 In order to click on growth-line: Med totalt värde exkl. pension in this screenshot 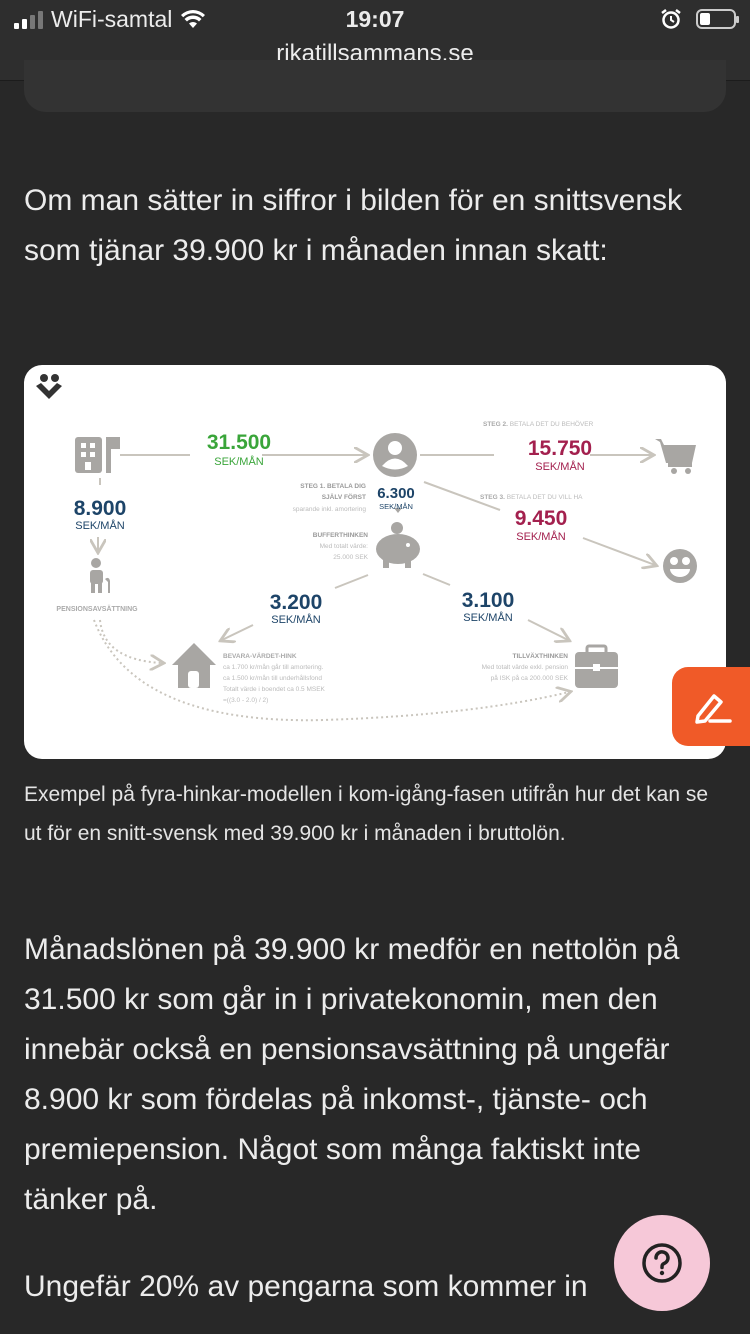, I will do `click(525, 667)`.